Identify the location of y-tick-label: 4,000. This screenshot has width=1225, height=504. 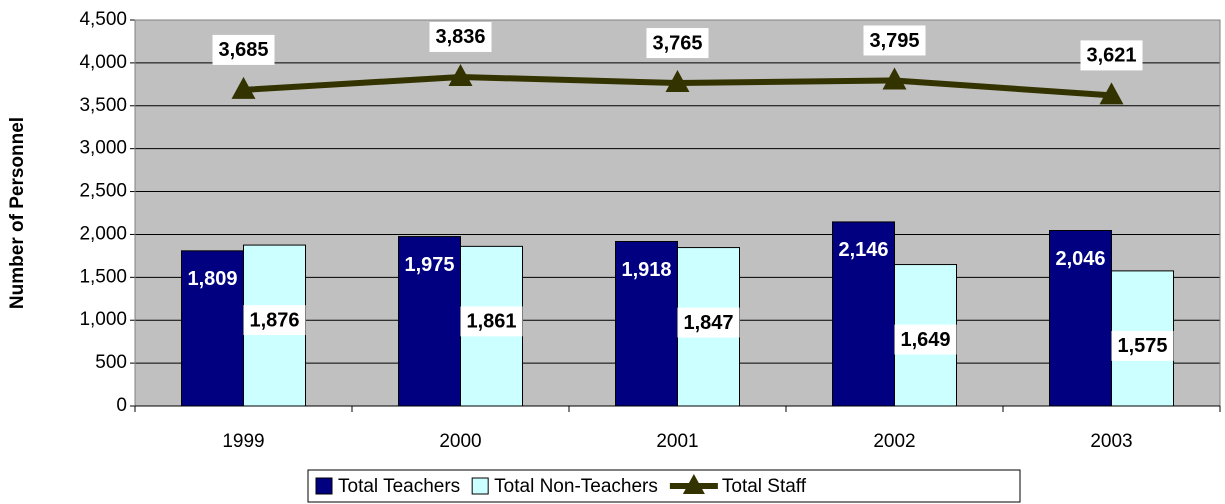
(103, 62).